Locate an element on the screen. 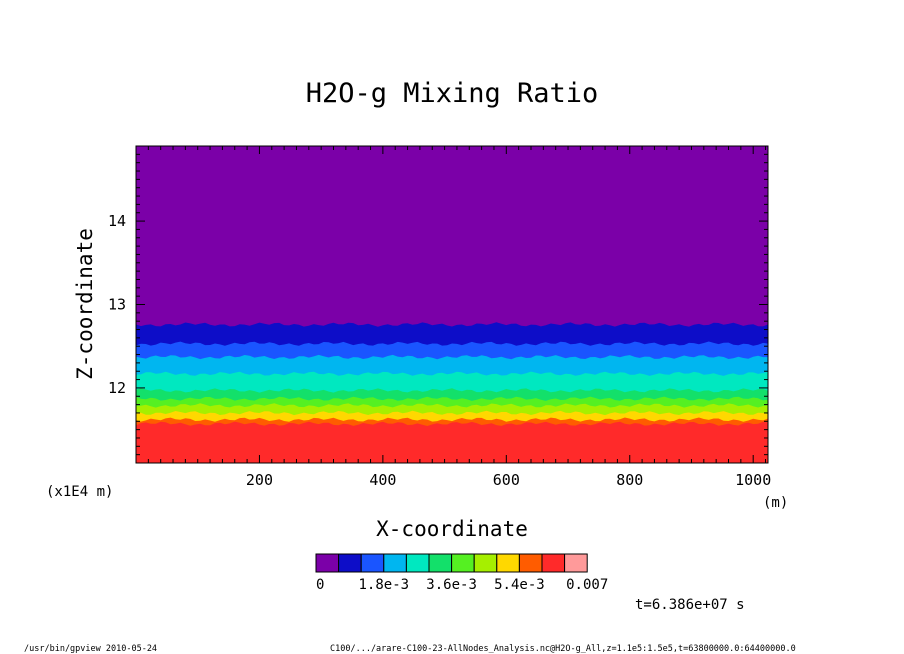  x-unit-label: (m) is located at coordinates (775, 503).